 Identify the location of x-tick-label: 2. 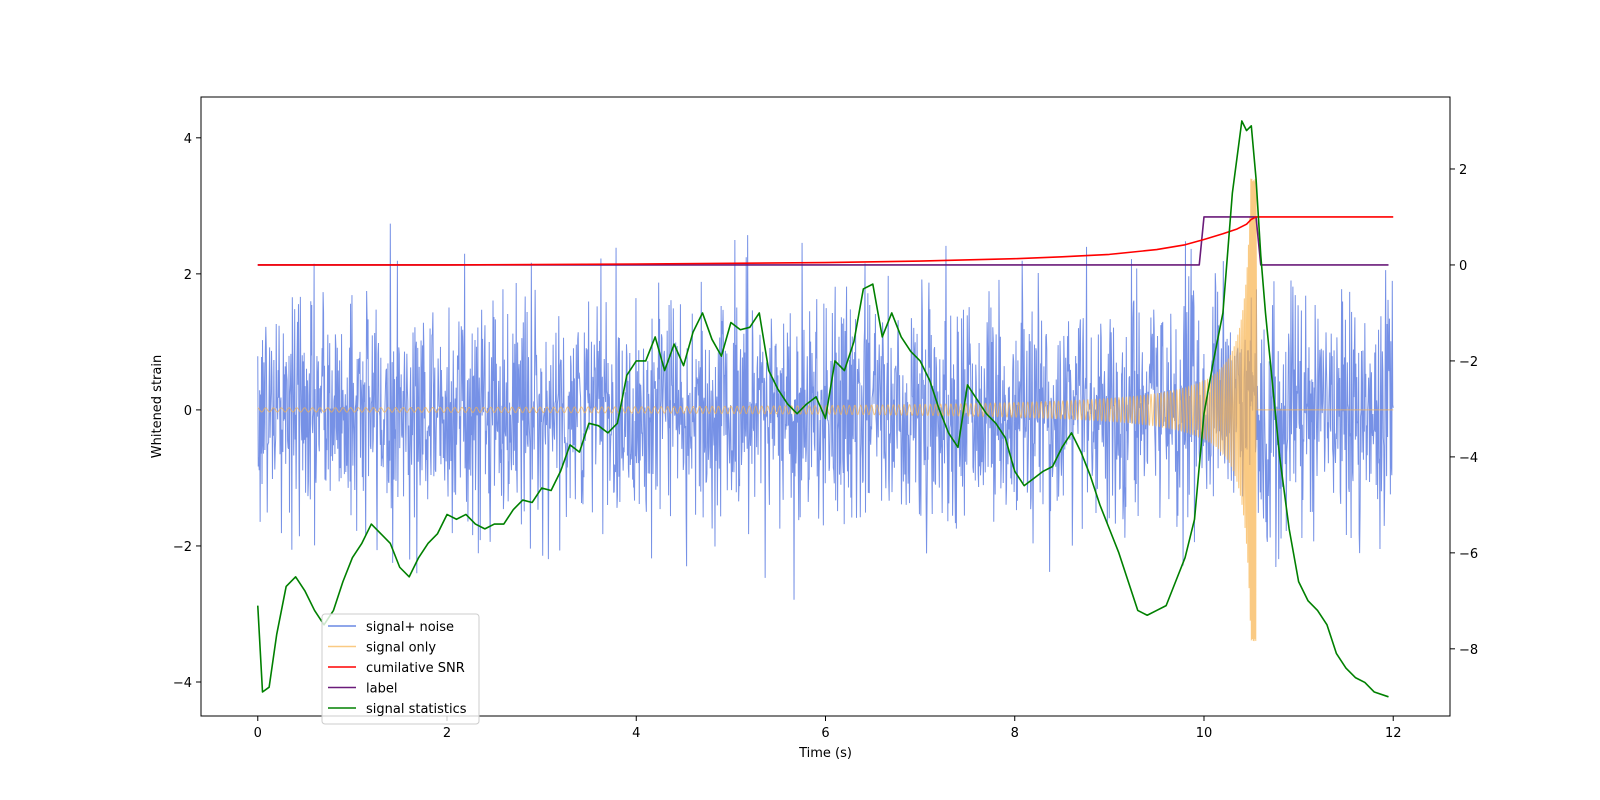
(447, 733).